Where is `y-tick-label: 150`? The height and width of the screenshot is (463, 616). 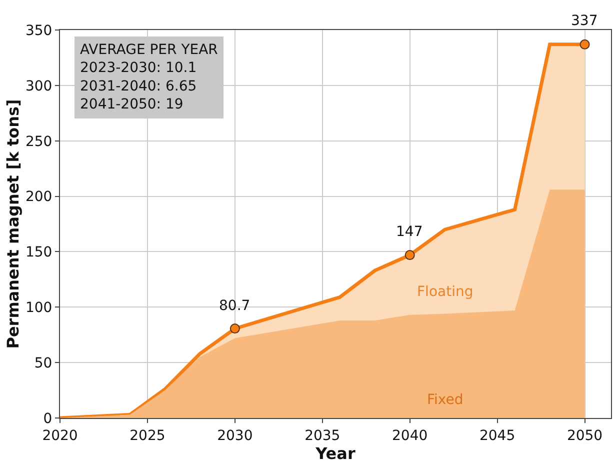
y-tick-label: 150 is located at coordinates (38, 252).